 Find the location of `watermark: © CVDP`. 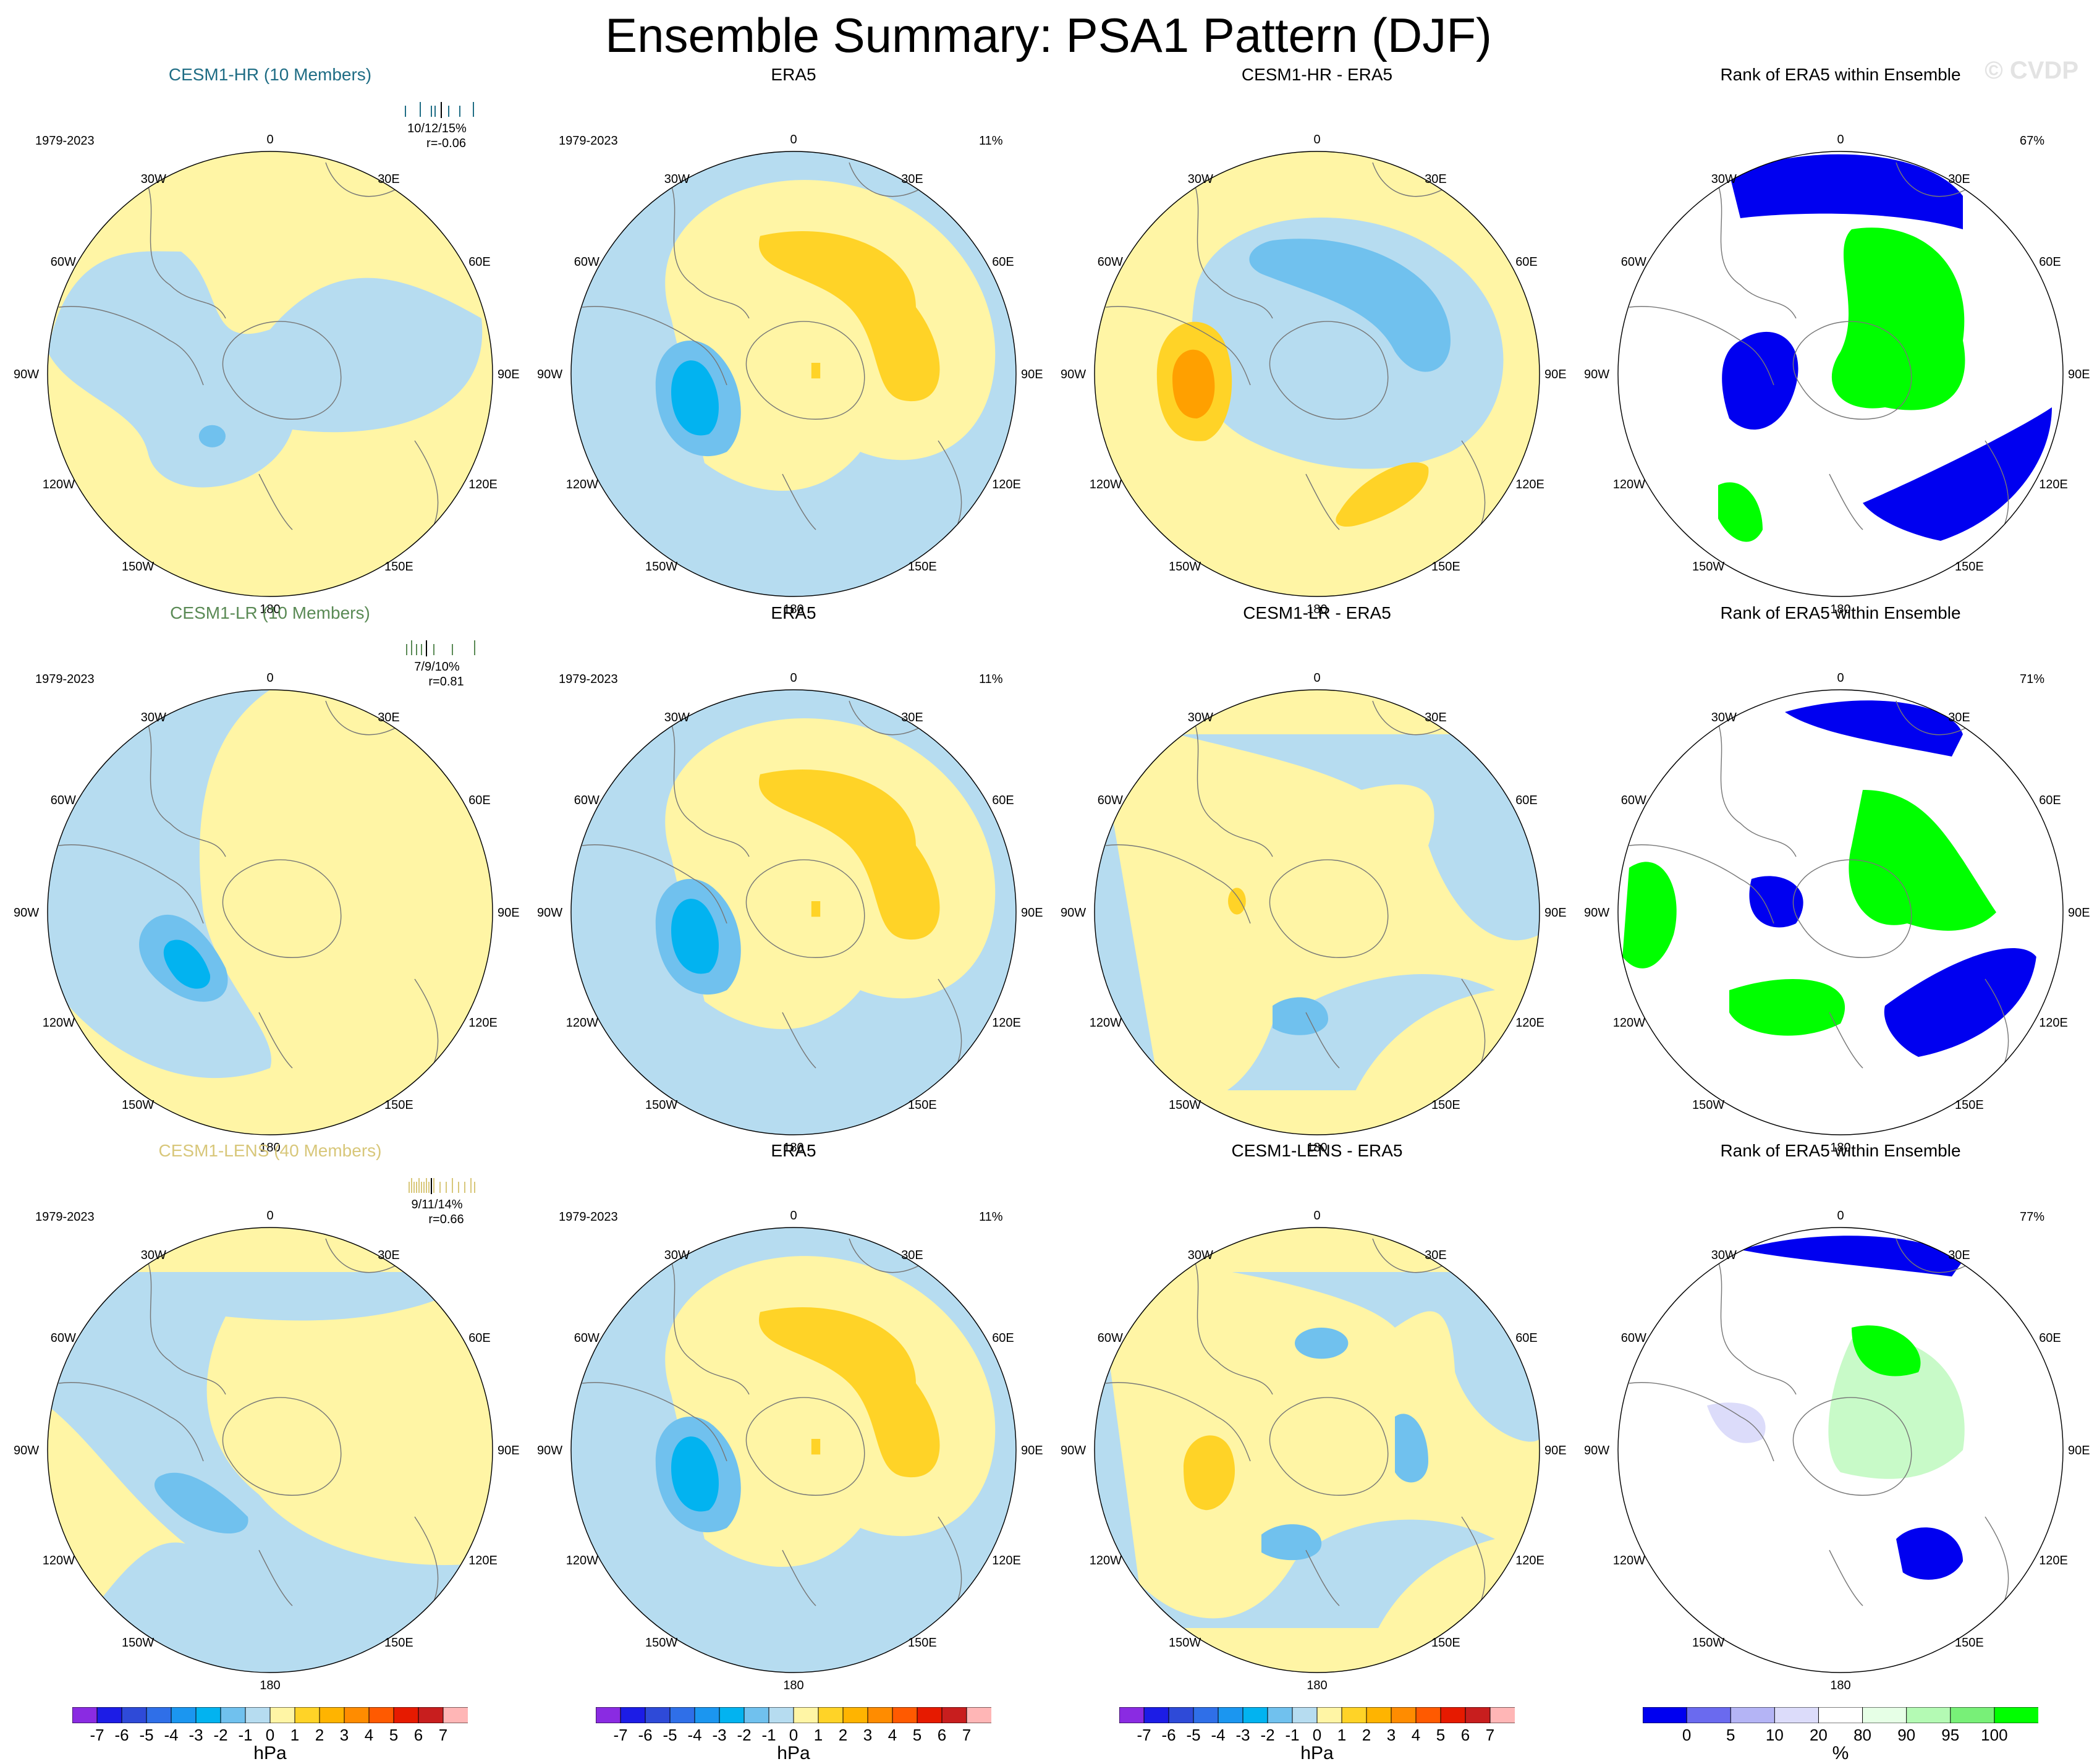

watermark: © CVDP is located at coordinates (2031, 70).